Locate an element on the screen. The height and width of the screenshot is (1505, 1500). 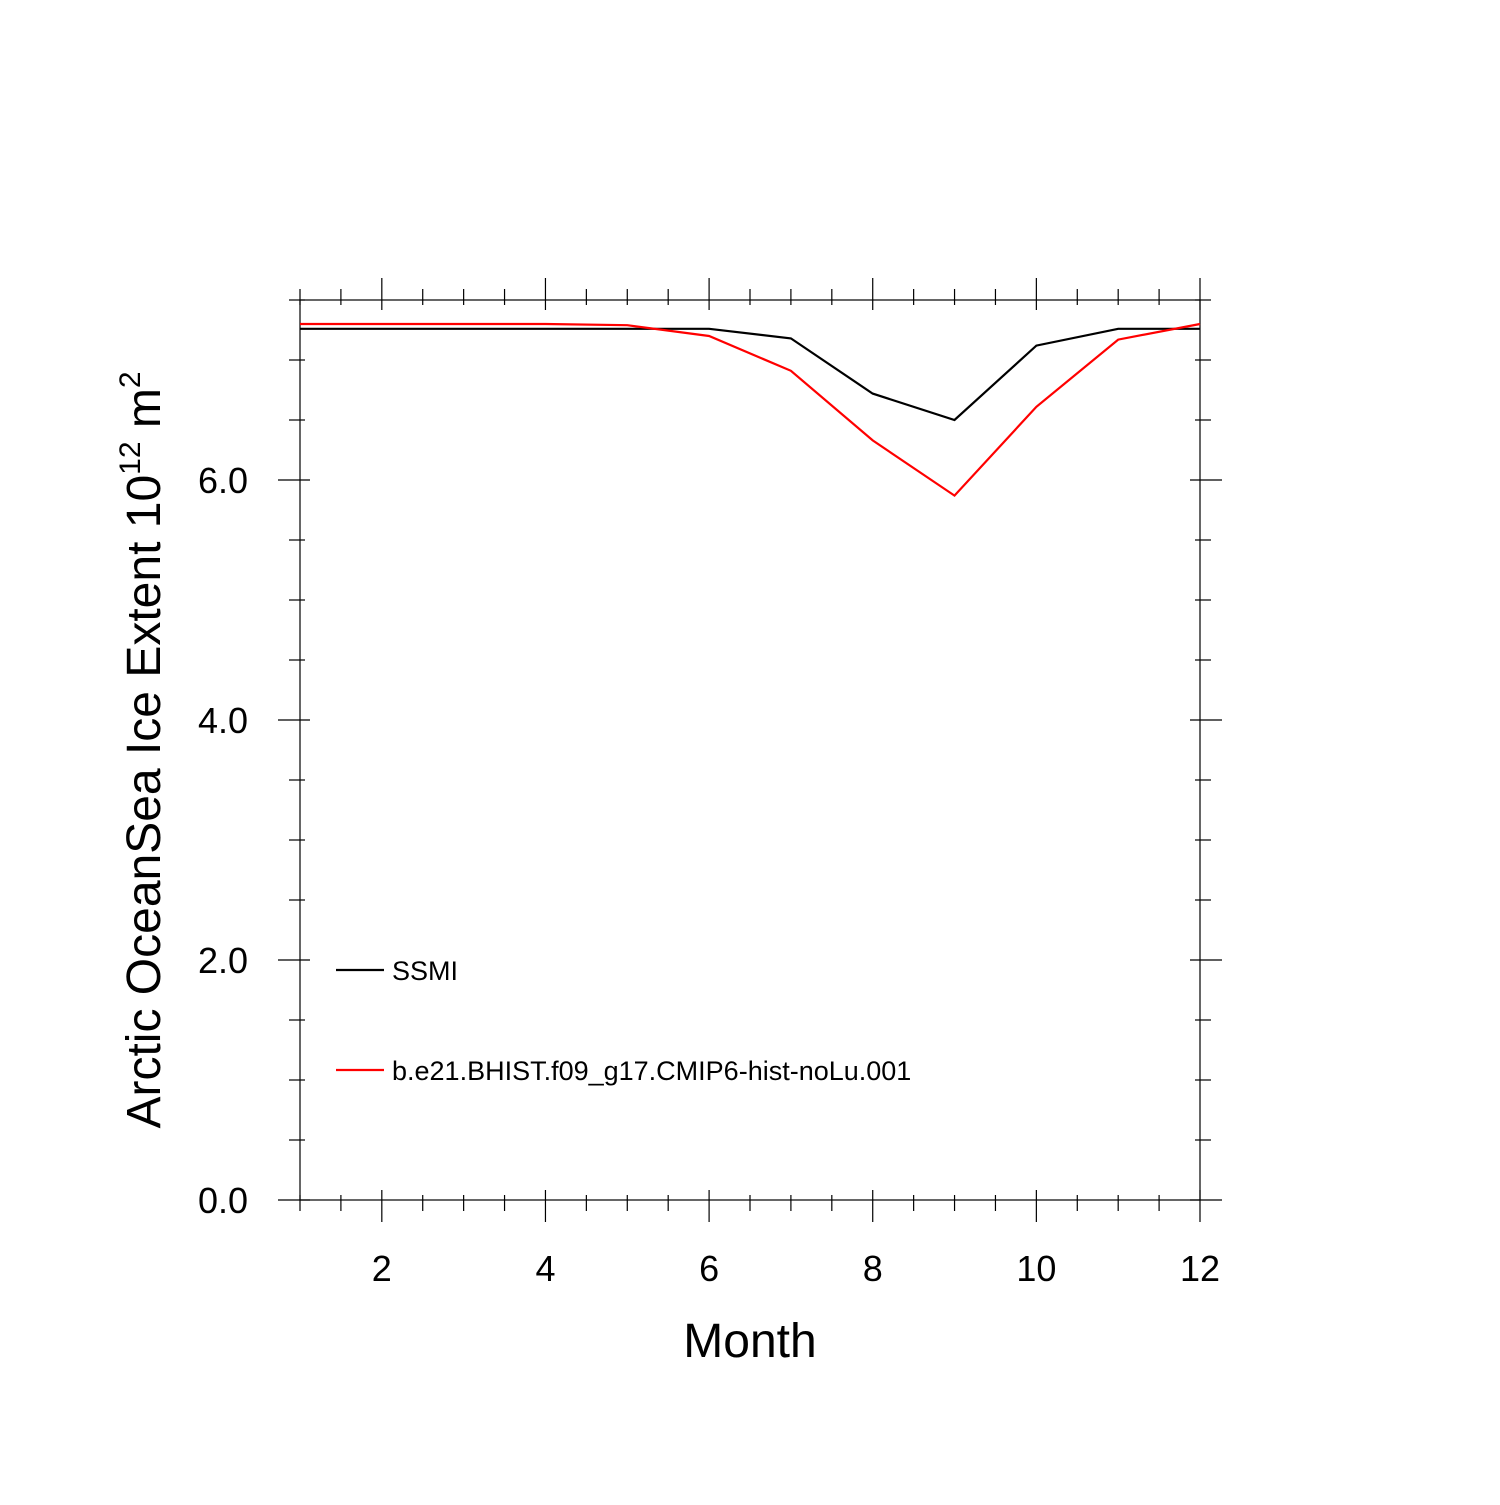
x-tick-label: 6 is located at coordinates (709, 1268).